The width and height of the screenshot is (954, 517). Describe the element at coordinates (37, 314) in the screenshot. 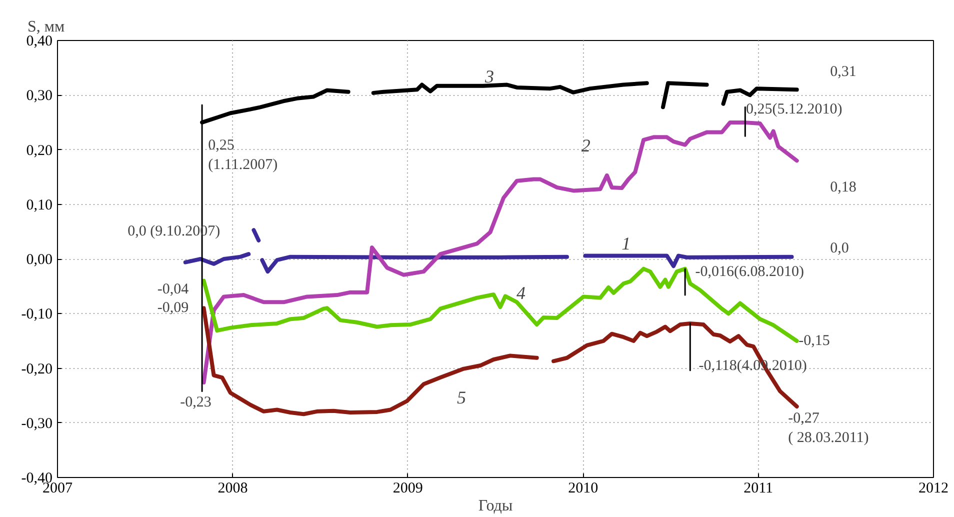

I see `y-tick-label: -0,10` at that location.